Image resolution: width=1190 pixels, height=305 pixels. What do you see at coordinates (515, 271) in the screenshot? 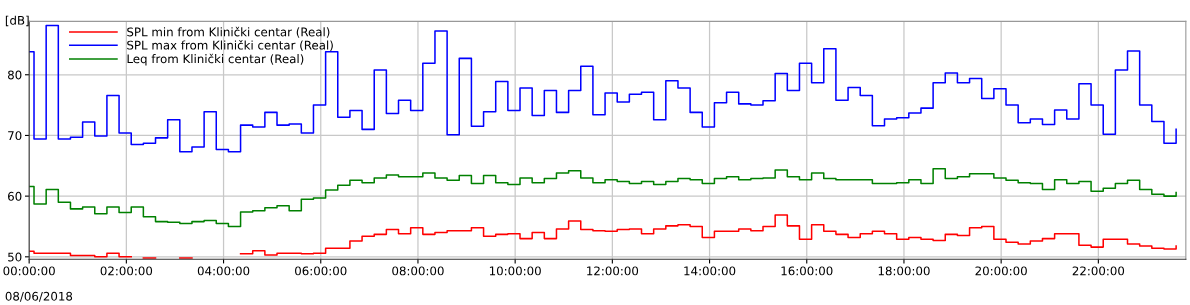
I see `x-tick-label: 10:00:00` at bounding box center [515, 271].